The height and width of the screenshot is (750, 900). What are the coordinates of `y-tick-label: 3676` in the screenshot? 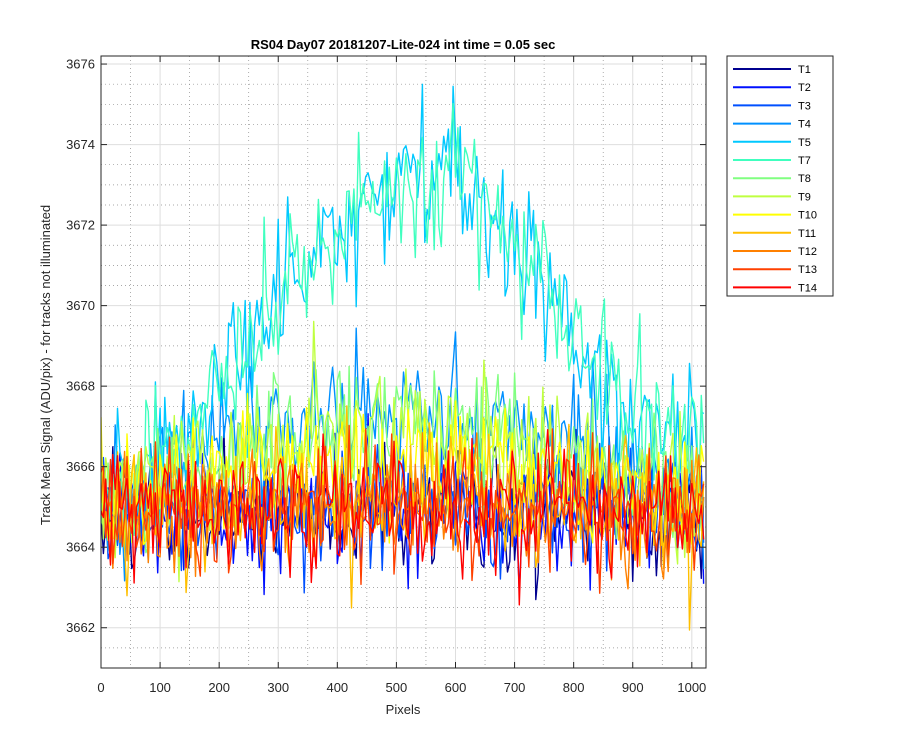 It's located at (80, 64).